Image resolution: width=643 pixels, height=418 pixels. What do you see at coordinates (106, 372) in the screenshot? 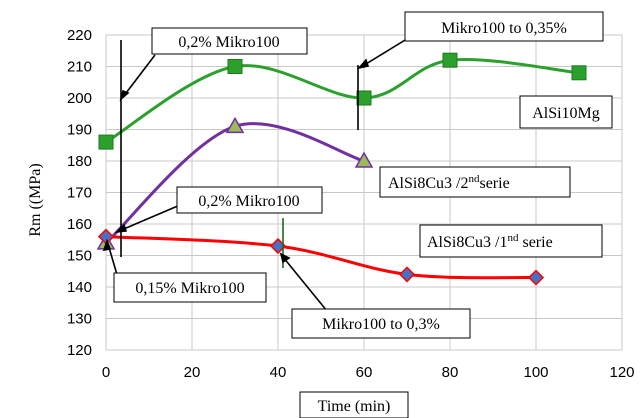
I see `x-tick-label: 0` at bounding box center [106, 372].